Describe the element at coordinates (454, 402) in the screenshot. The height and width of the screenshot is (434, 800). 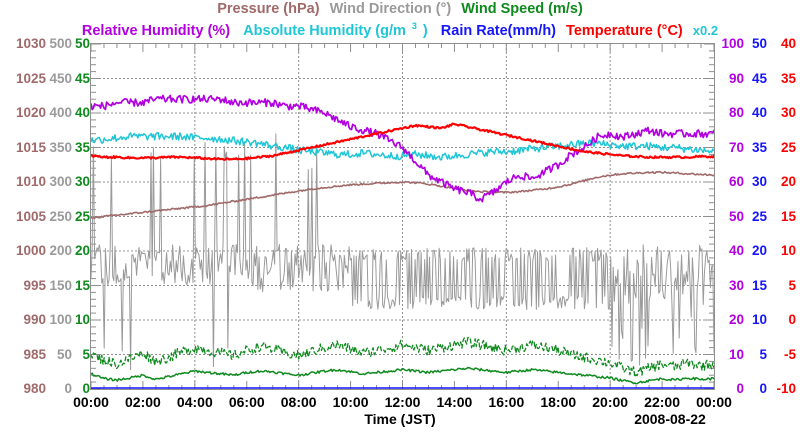
I see `x-tick-7: 14:00` at that location.